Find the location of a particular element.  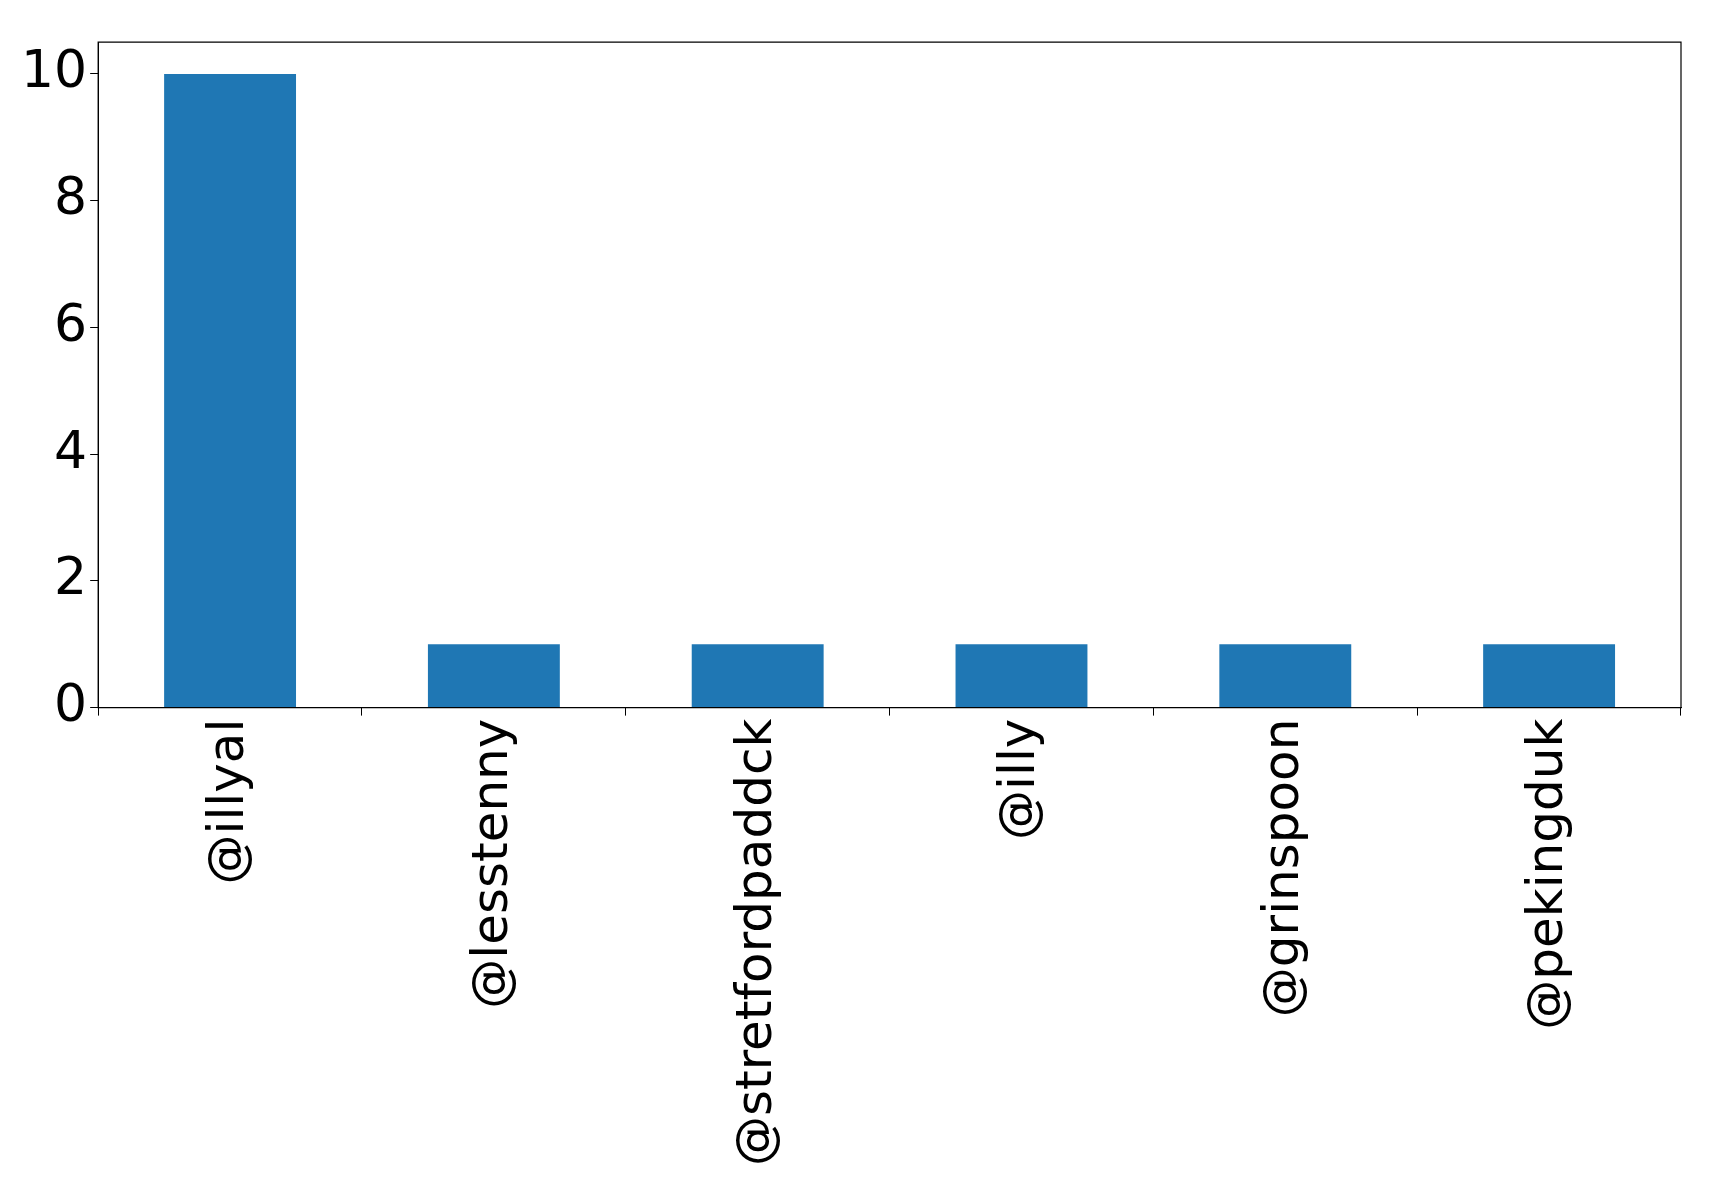

y-tick-label: 10 is located at coordinates (54, 69).